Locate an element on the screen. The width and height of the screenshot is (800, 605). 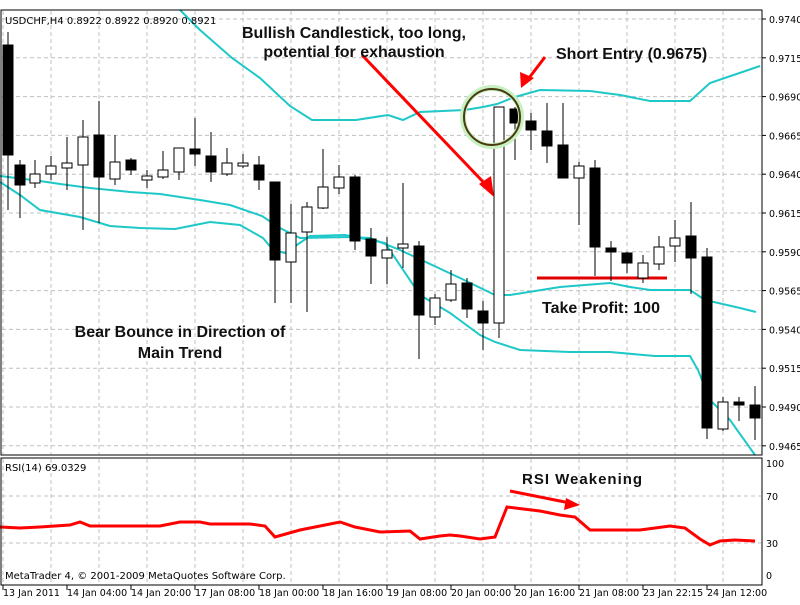
price-label: 0.9540 is located at coordinates (784, 330).